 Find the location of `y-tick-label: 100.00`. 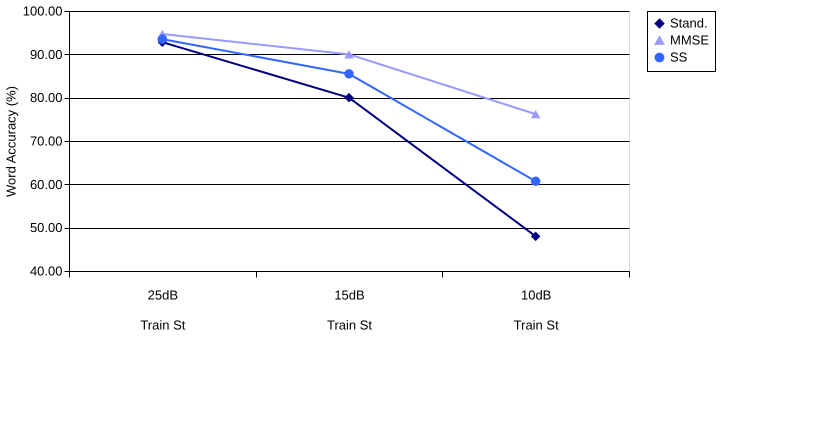

y-tick-label: 100.00 is located at coordinates (42, 11).